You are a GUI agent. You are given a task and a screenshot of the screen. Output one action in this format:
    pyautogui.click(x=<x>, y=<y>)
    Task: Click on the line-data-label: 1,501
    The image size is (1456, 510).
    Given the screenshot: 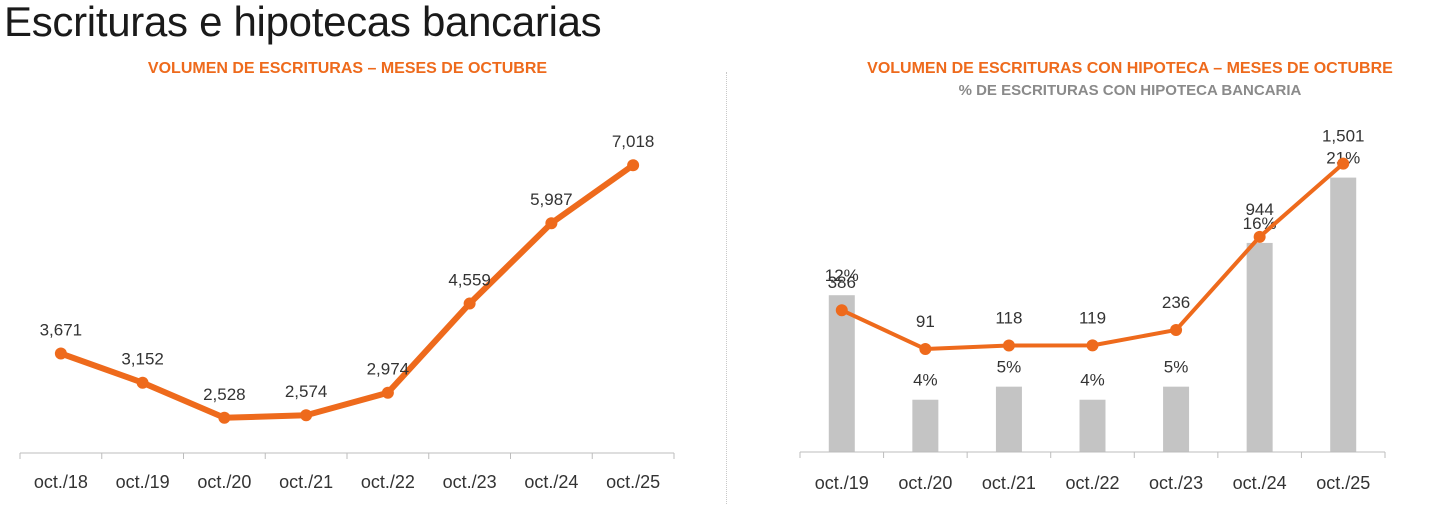 What is the action you would take?
    pyautogui.click(x=1343, y=136)
    